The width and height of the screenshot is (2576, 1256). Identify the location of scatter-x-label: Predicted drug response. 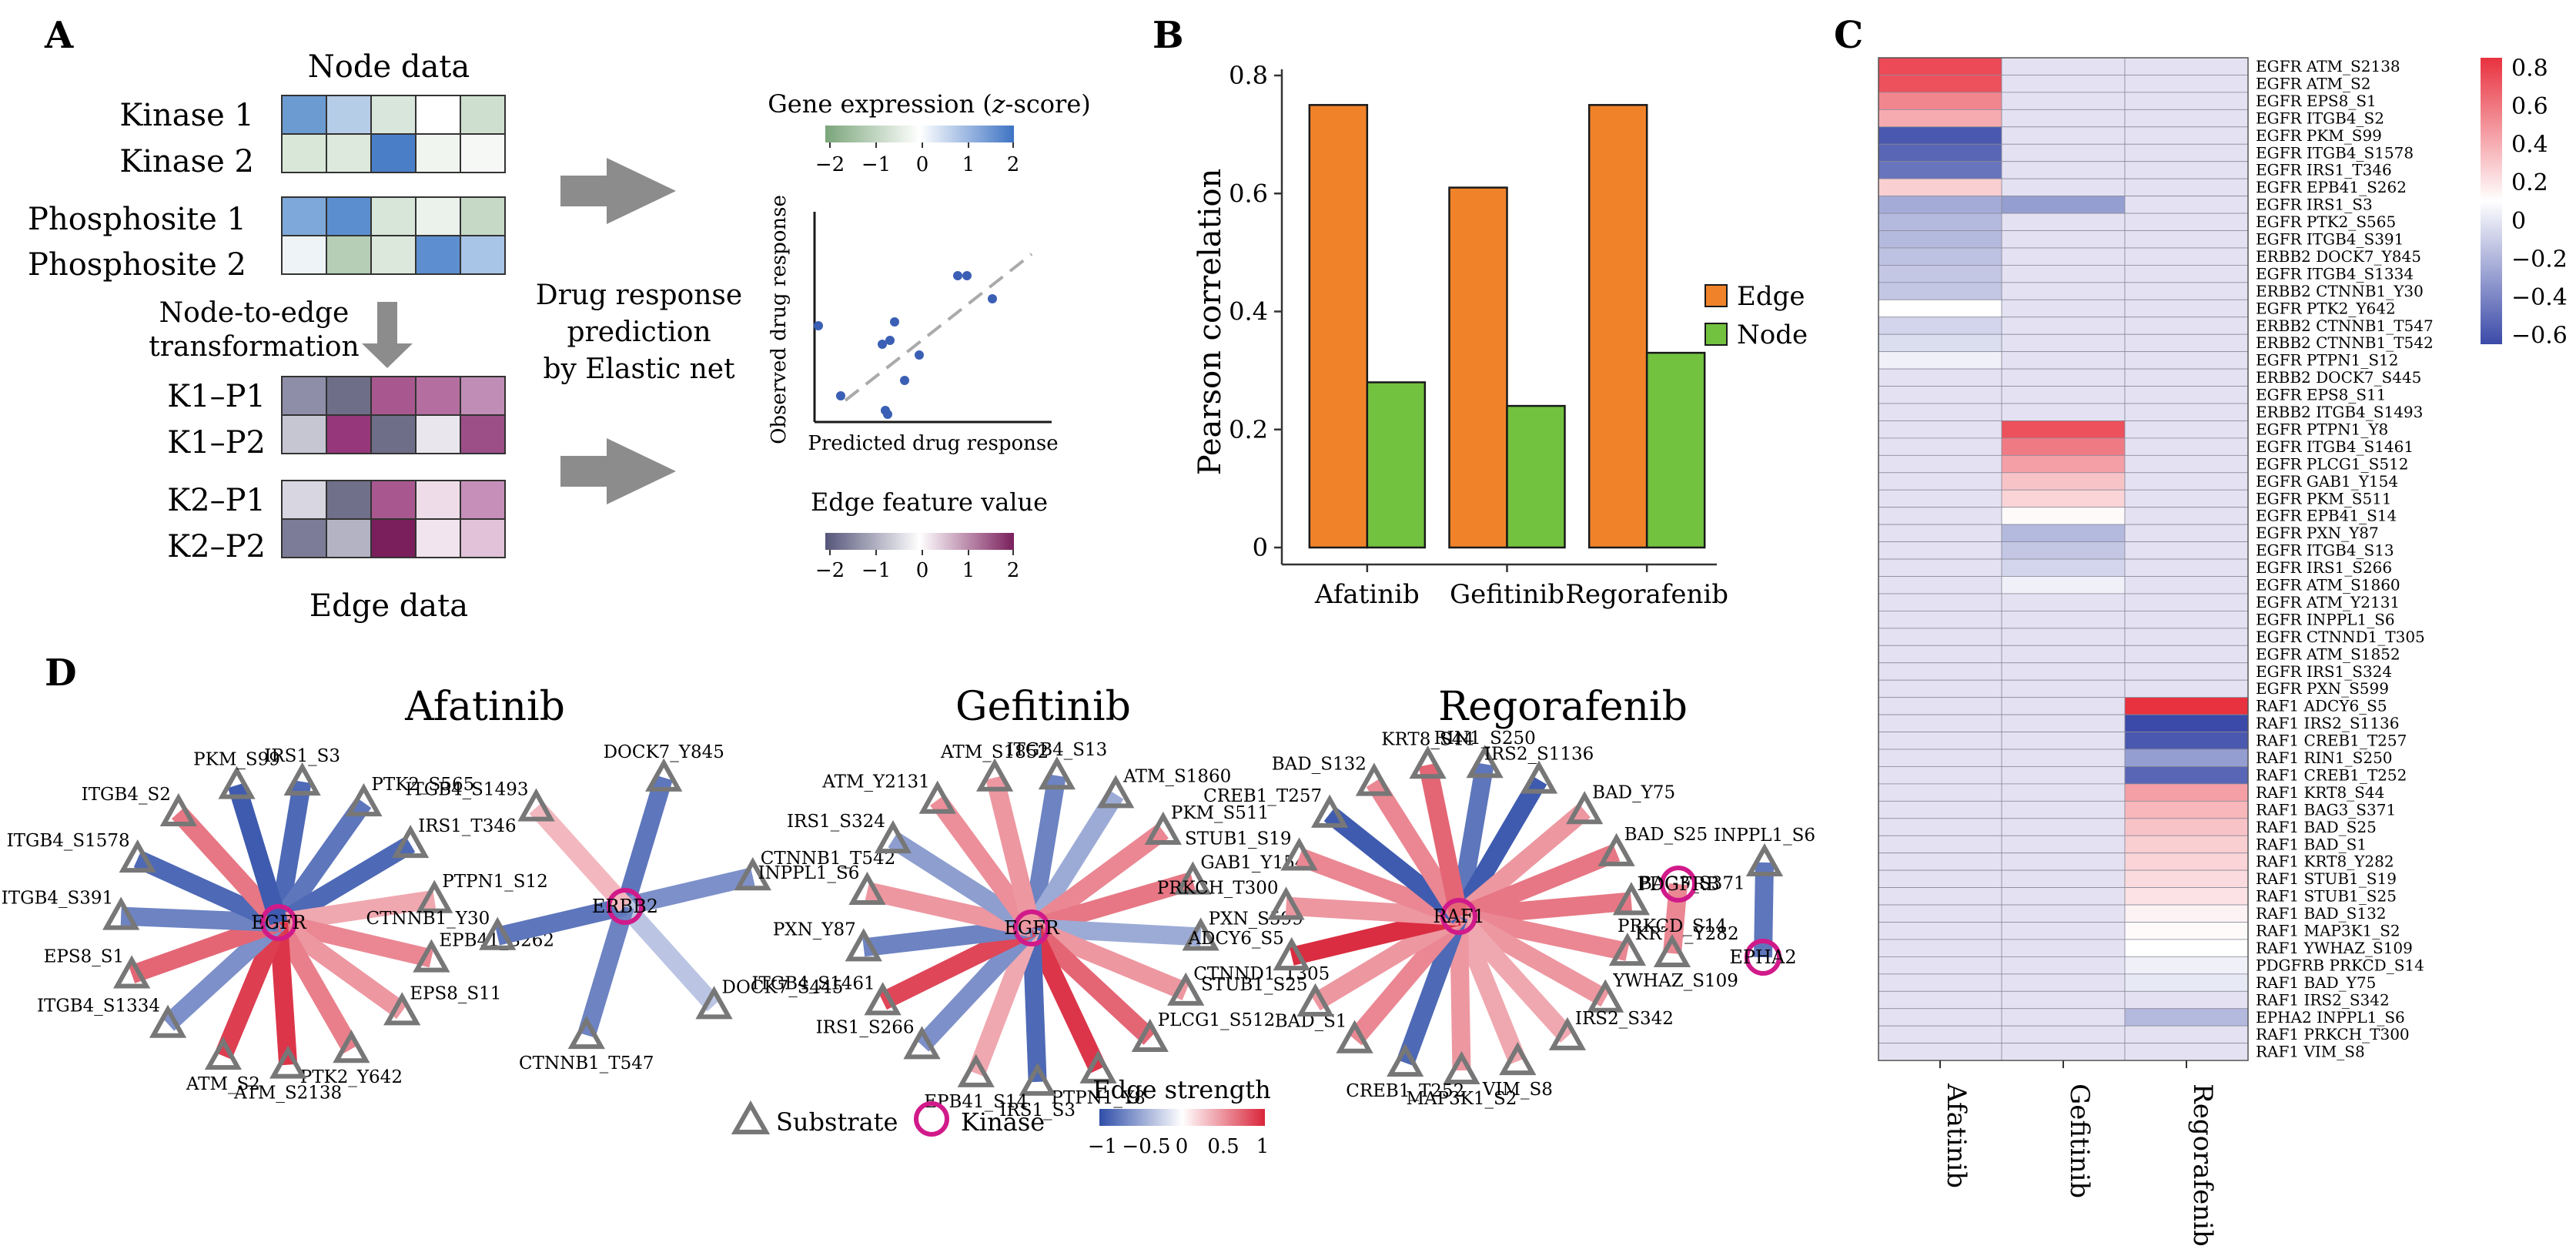
(933, 443).